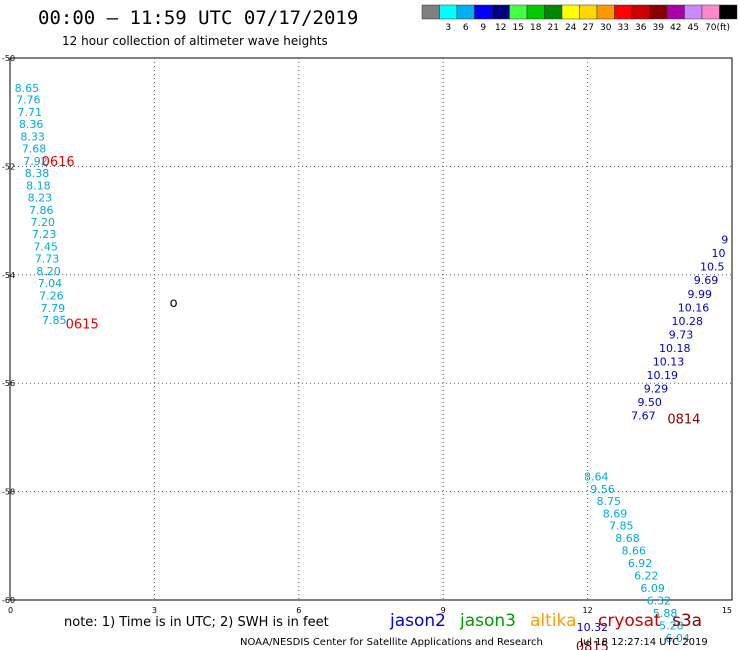  Describe the element at coordinates (656, 389) in the screenshot. I see `data-point-label: 9.29` at that location.